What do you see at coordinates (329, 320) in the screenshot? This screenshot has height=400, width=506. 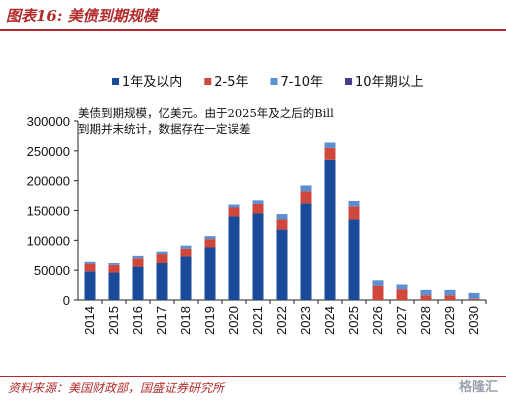 I see `x-tick-label: 2024` at bounding box center [329, 320].